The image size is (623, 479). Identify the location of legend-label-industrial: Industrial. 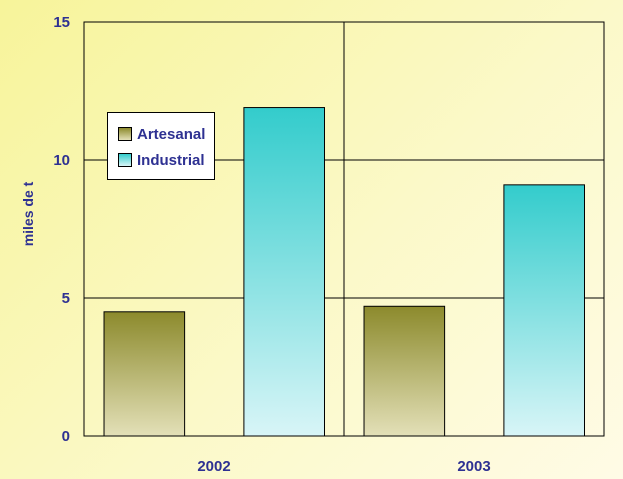
(171, 160).